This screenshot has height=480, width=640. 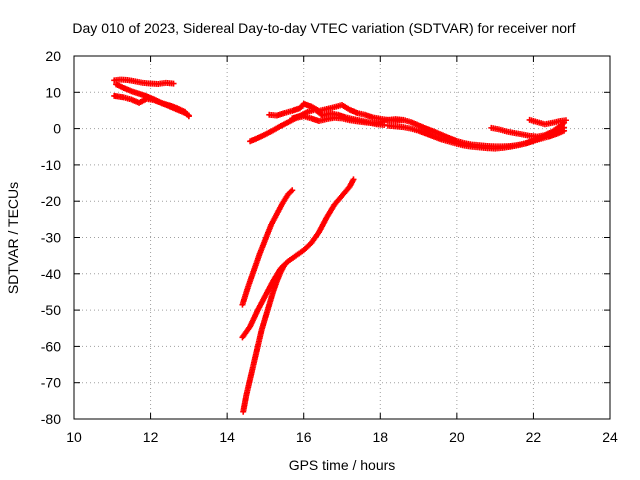 What do you see at coordinates (51, 310) in the screenshot?
I see `y-tick-label: -50` at bounding box center [51, 310].